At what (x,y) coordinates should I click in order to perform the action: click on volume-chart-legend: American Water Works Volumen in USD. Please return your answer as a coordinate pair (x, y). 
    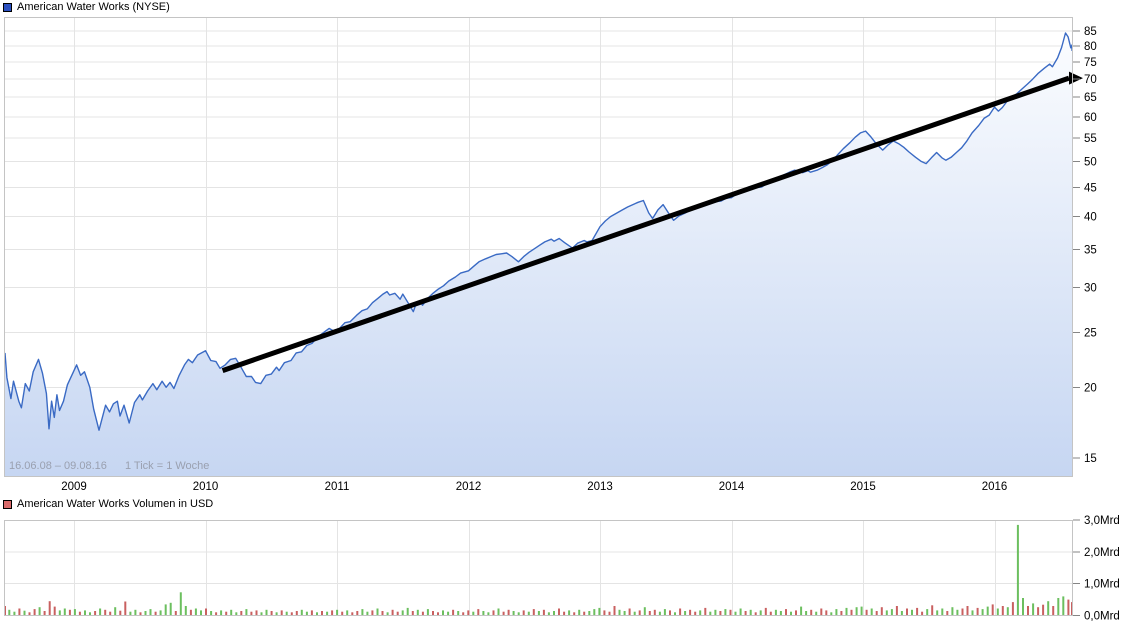
    Looking at the image, I should click on (108, 504).